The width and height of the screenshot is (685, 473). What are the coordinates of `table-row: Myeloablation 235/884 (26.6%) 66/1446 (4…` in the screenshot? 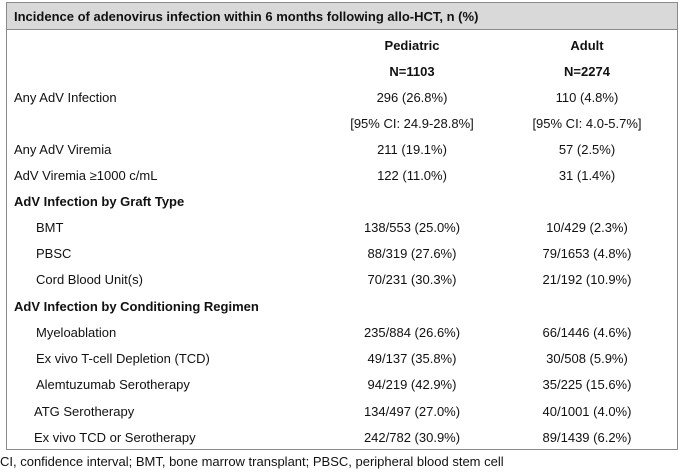 It's located at (342, 333).